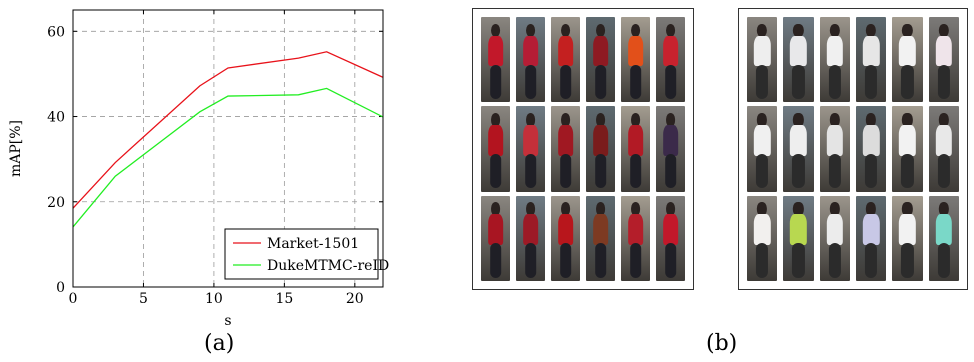 This screenshot has height=362, width=974. Describe the element at coordinates (16, 148) in the screenshot. I see `y-axis-label: mAP[%]` at that location.